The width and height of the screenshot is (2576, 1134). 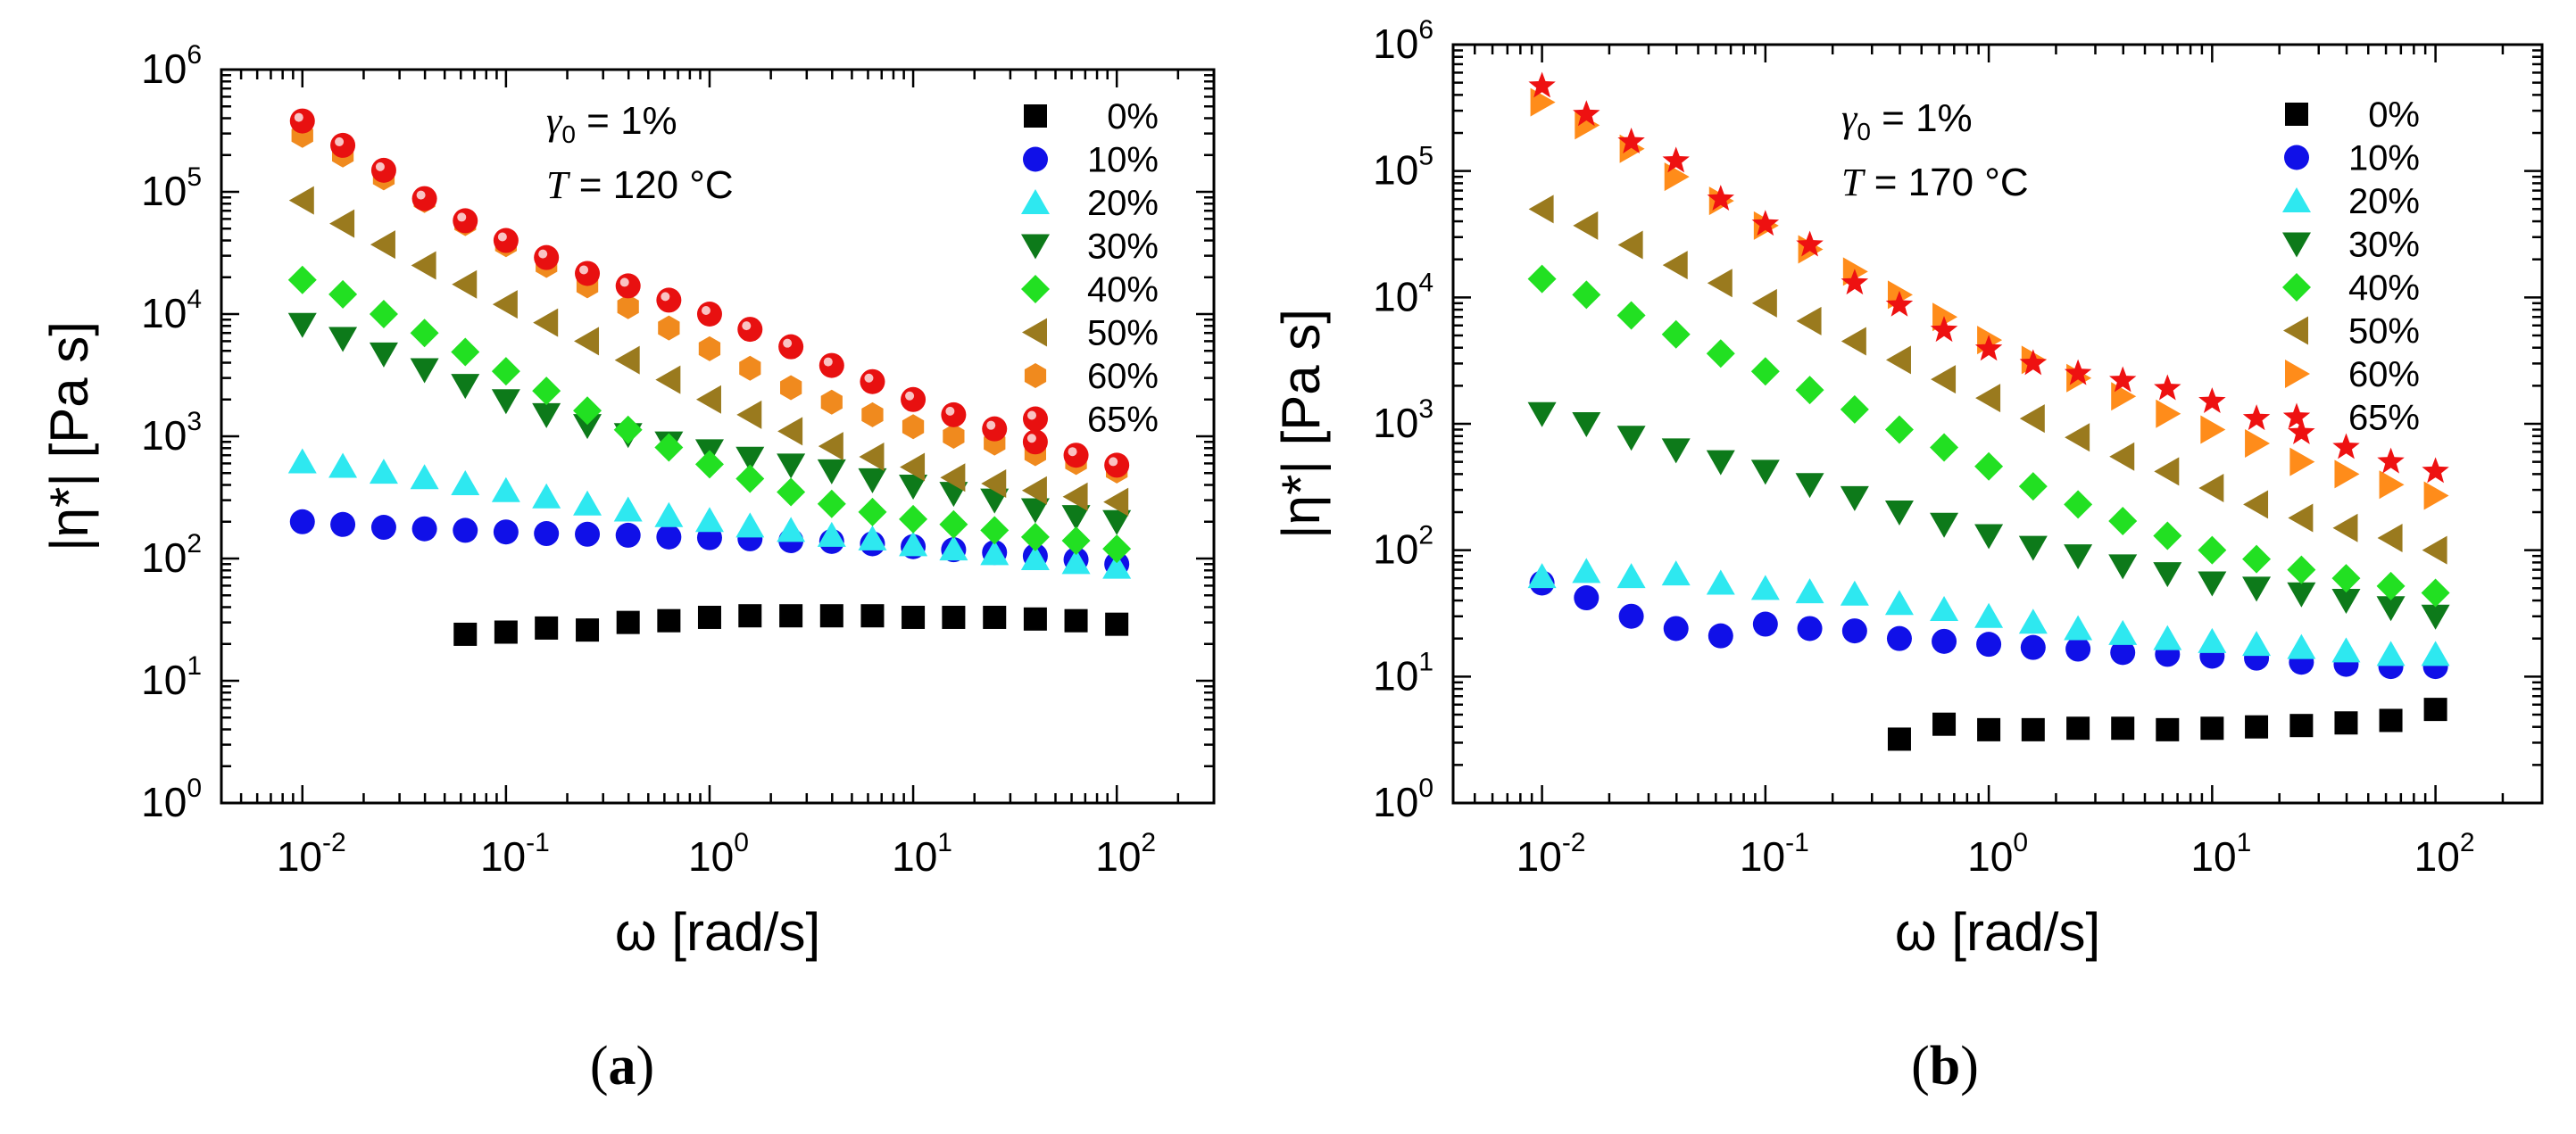 What do you see at coordinates (312, 854) in the screenshot?
I see `x-tick-label: 10⁻²` at bounding box center [312, 854].